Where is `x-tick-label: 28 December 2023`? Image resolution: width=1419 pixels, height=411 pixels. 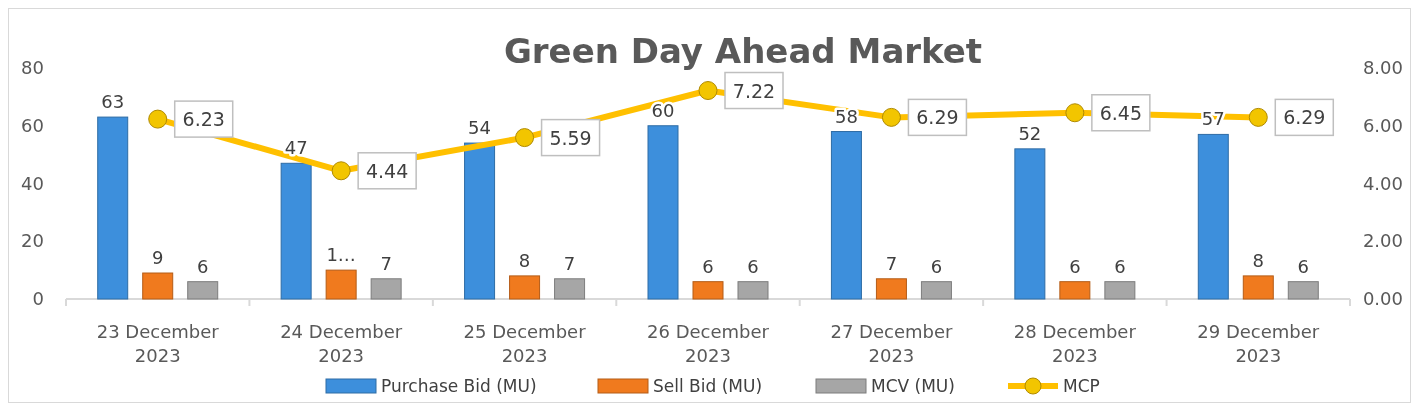 x-tick-label: 28 December 2023 is located at coordinates (1075, 343).